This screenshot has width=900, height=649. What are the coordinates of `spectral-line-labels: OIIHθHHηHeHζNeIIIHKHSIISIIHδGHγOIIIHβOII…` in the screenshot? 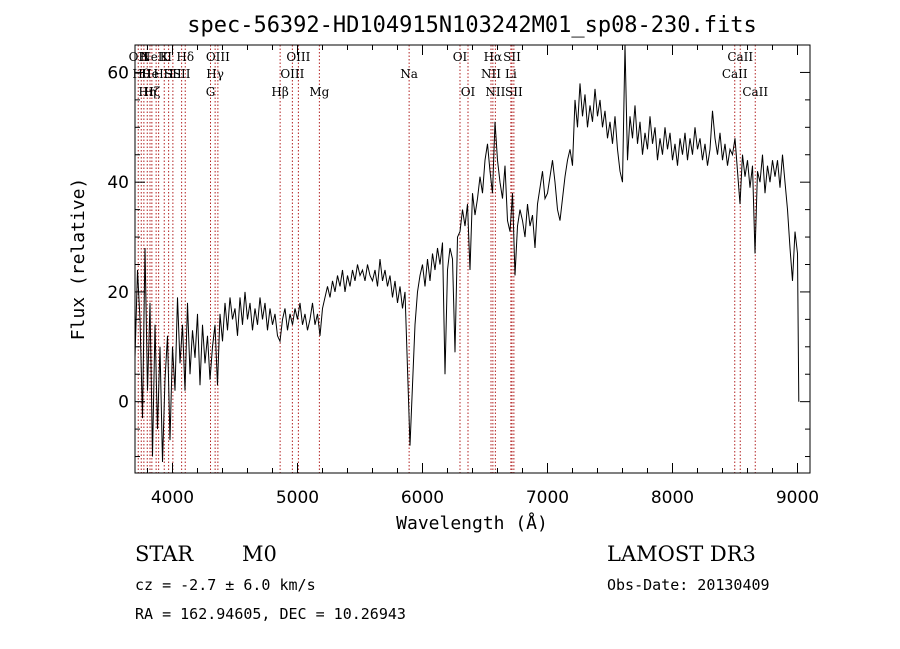 It's located at (449, 74).